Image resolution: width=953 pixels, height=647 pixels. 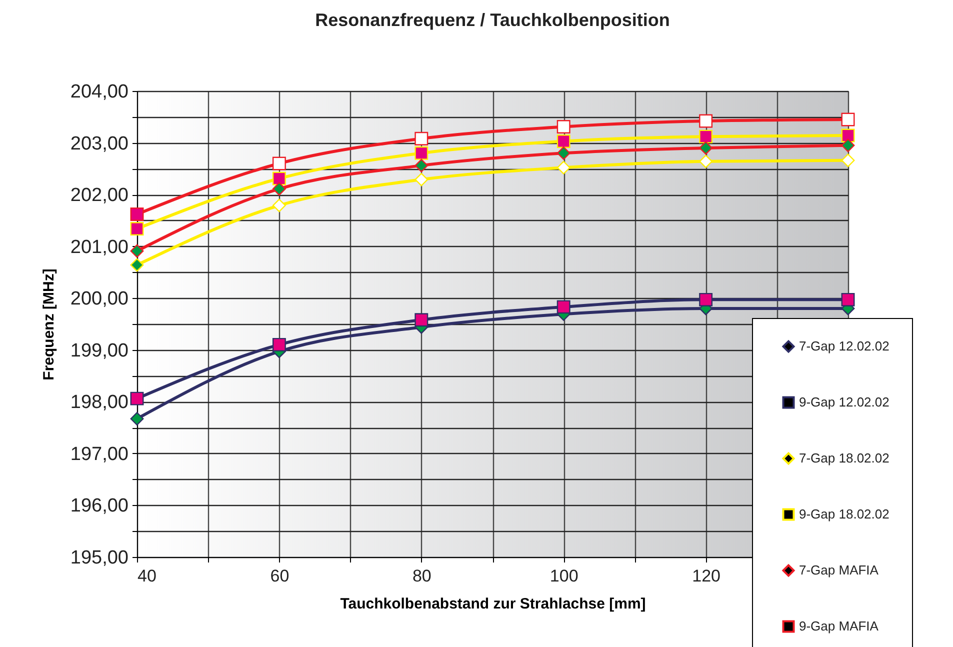 What do you see at coordinates (839, 570) in the screenshot?
I see `legend-label: 7-Gap MAFIA` at bounding box center [839, 570].